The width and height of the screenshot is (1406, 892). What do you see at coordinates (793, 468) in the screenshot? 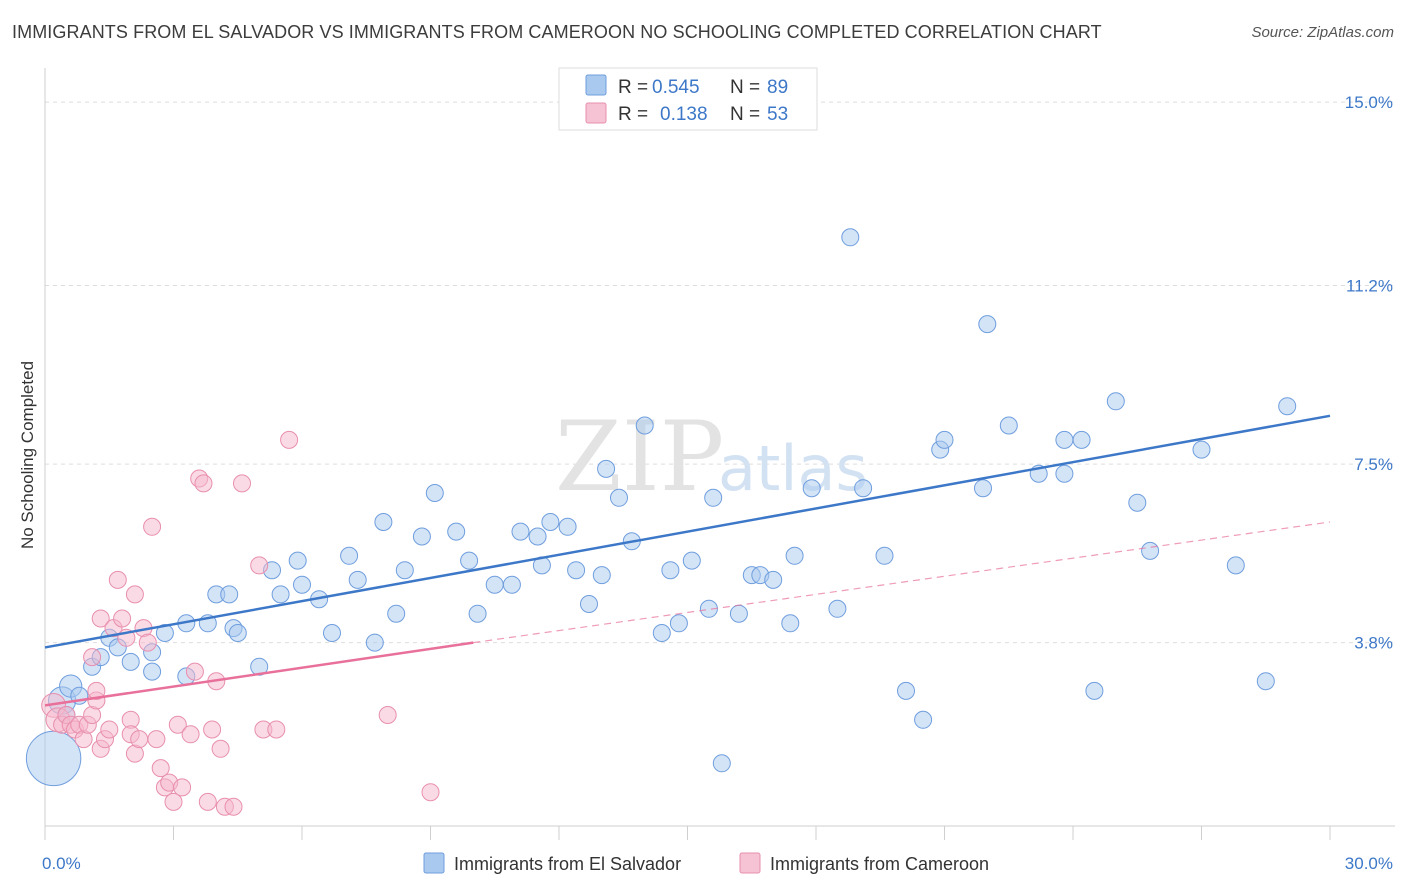
I see `watermark-atlas: atlas` at bounding box center [793, 468].